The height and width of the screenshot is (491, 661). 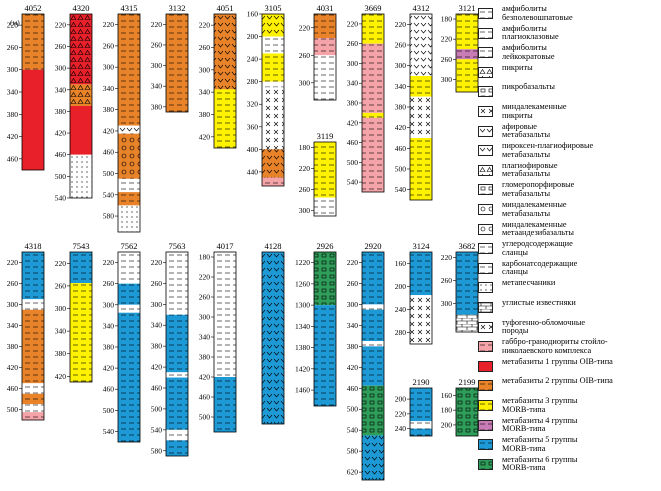 I want to click on tick-label-7543-1: 260, so click(x=61, y=285).